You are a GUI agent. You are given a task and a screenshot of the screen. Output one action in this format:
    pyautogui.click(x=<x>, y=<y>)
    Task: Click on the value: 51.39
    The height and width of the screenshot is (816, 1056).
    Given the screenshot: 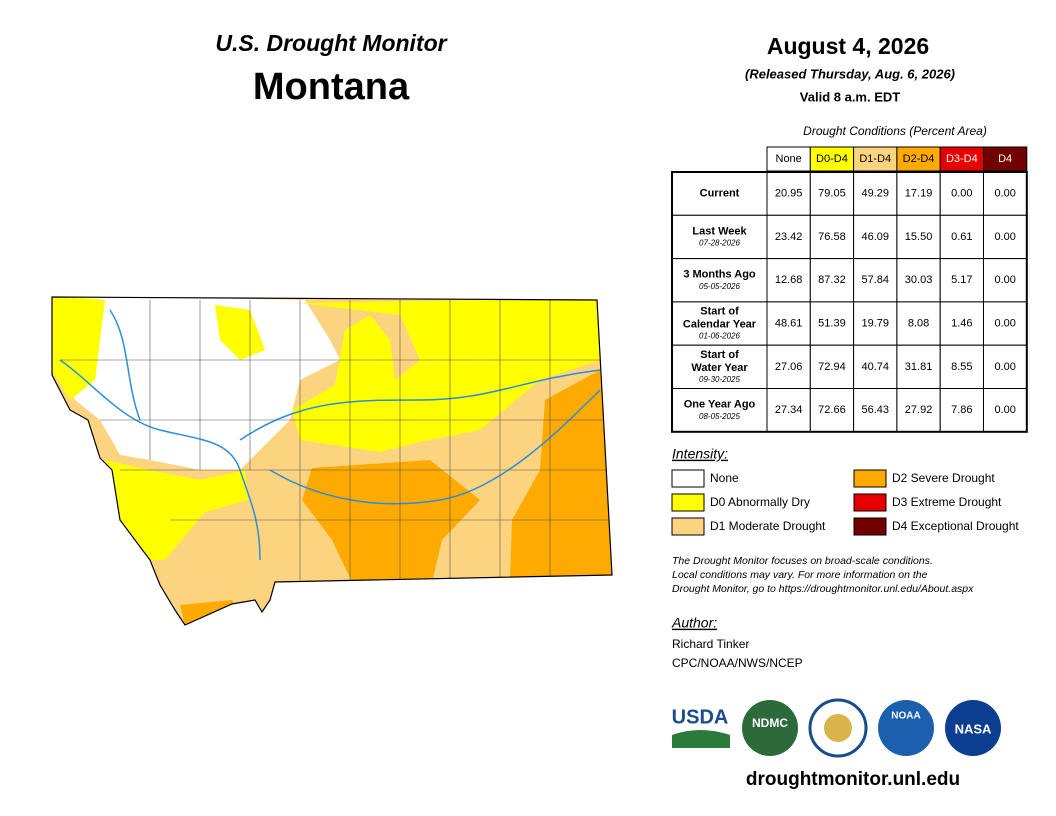 What is the action you would take?
    pyautogui.click(x=832, y=323)
    